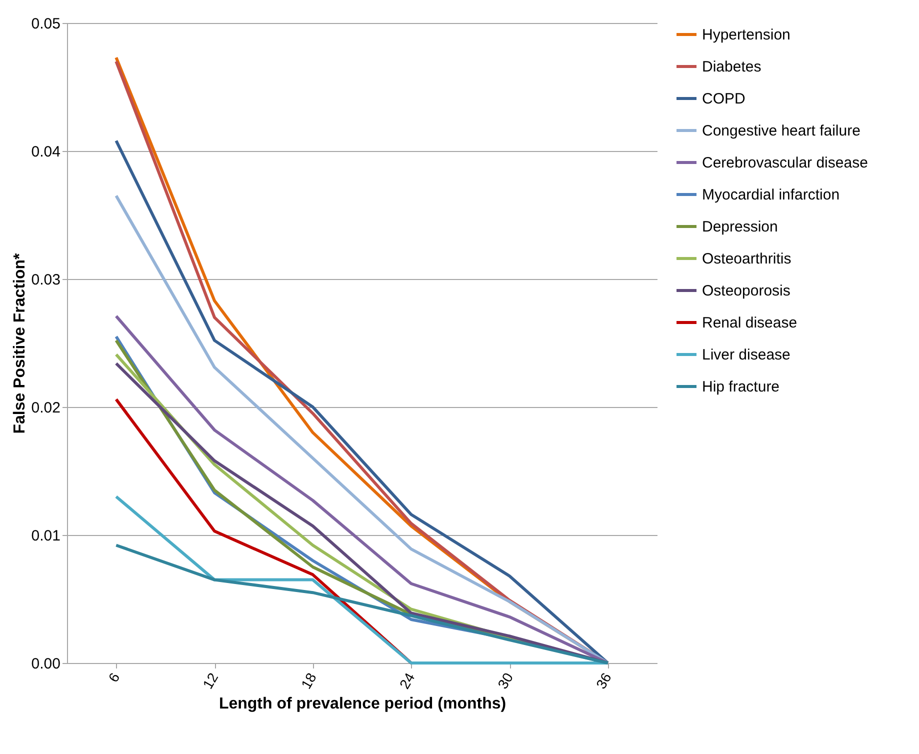  What do you see at coordinates (746, 35) in the screenshot?
I see `legend-label: Hypertension` at bounding box center [746, 35].